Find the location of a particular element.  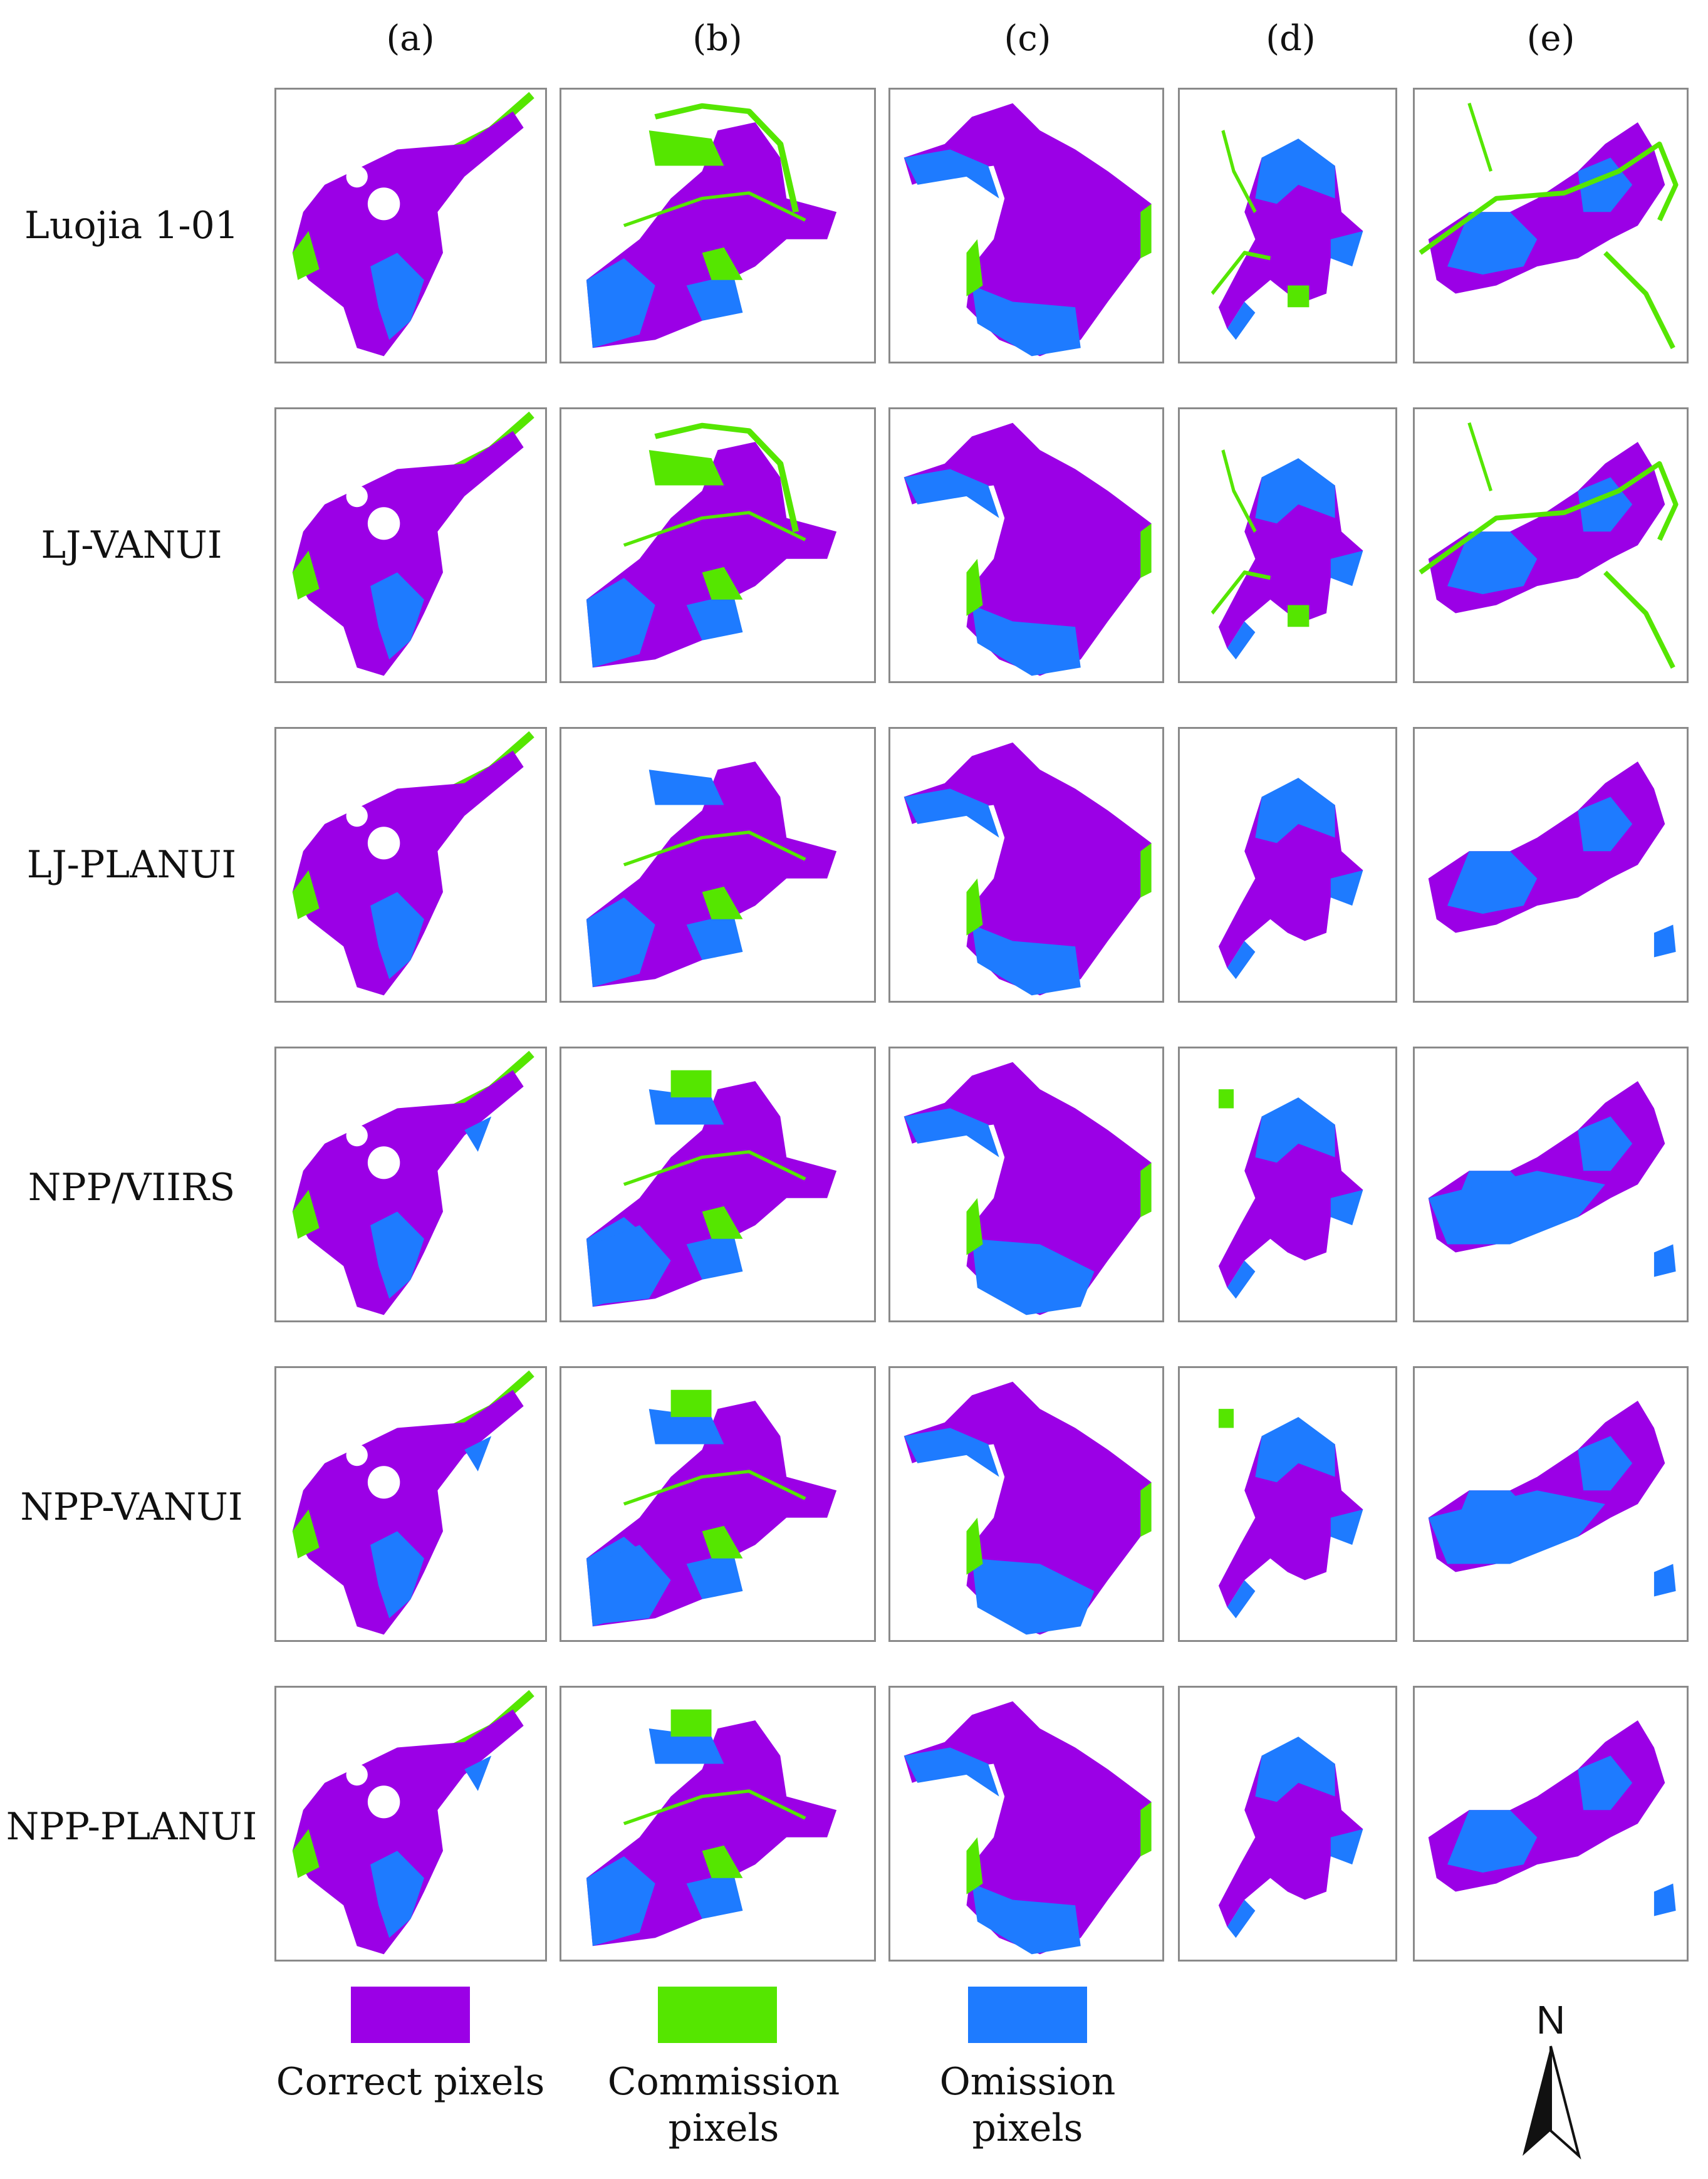

column-label-e: (e) is located at coordinates (1551, 38).